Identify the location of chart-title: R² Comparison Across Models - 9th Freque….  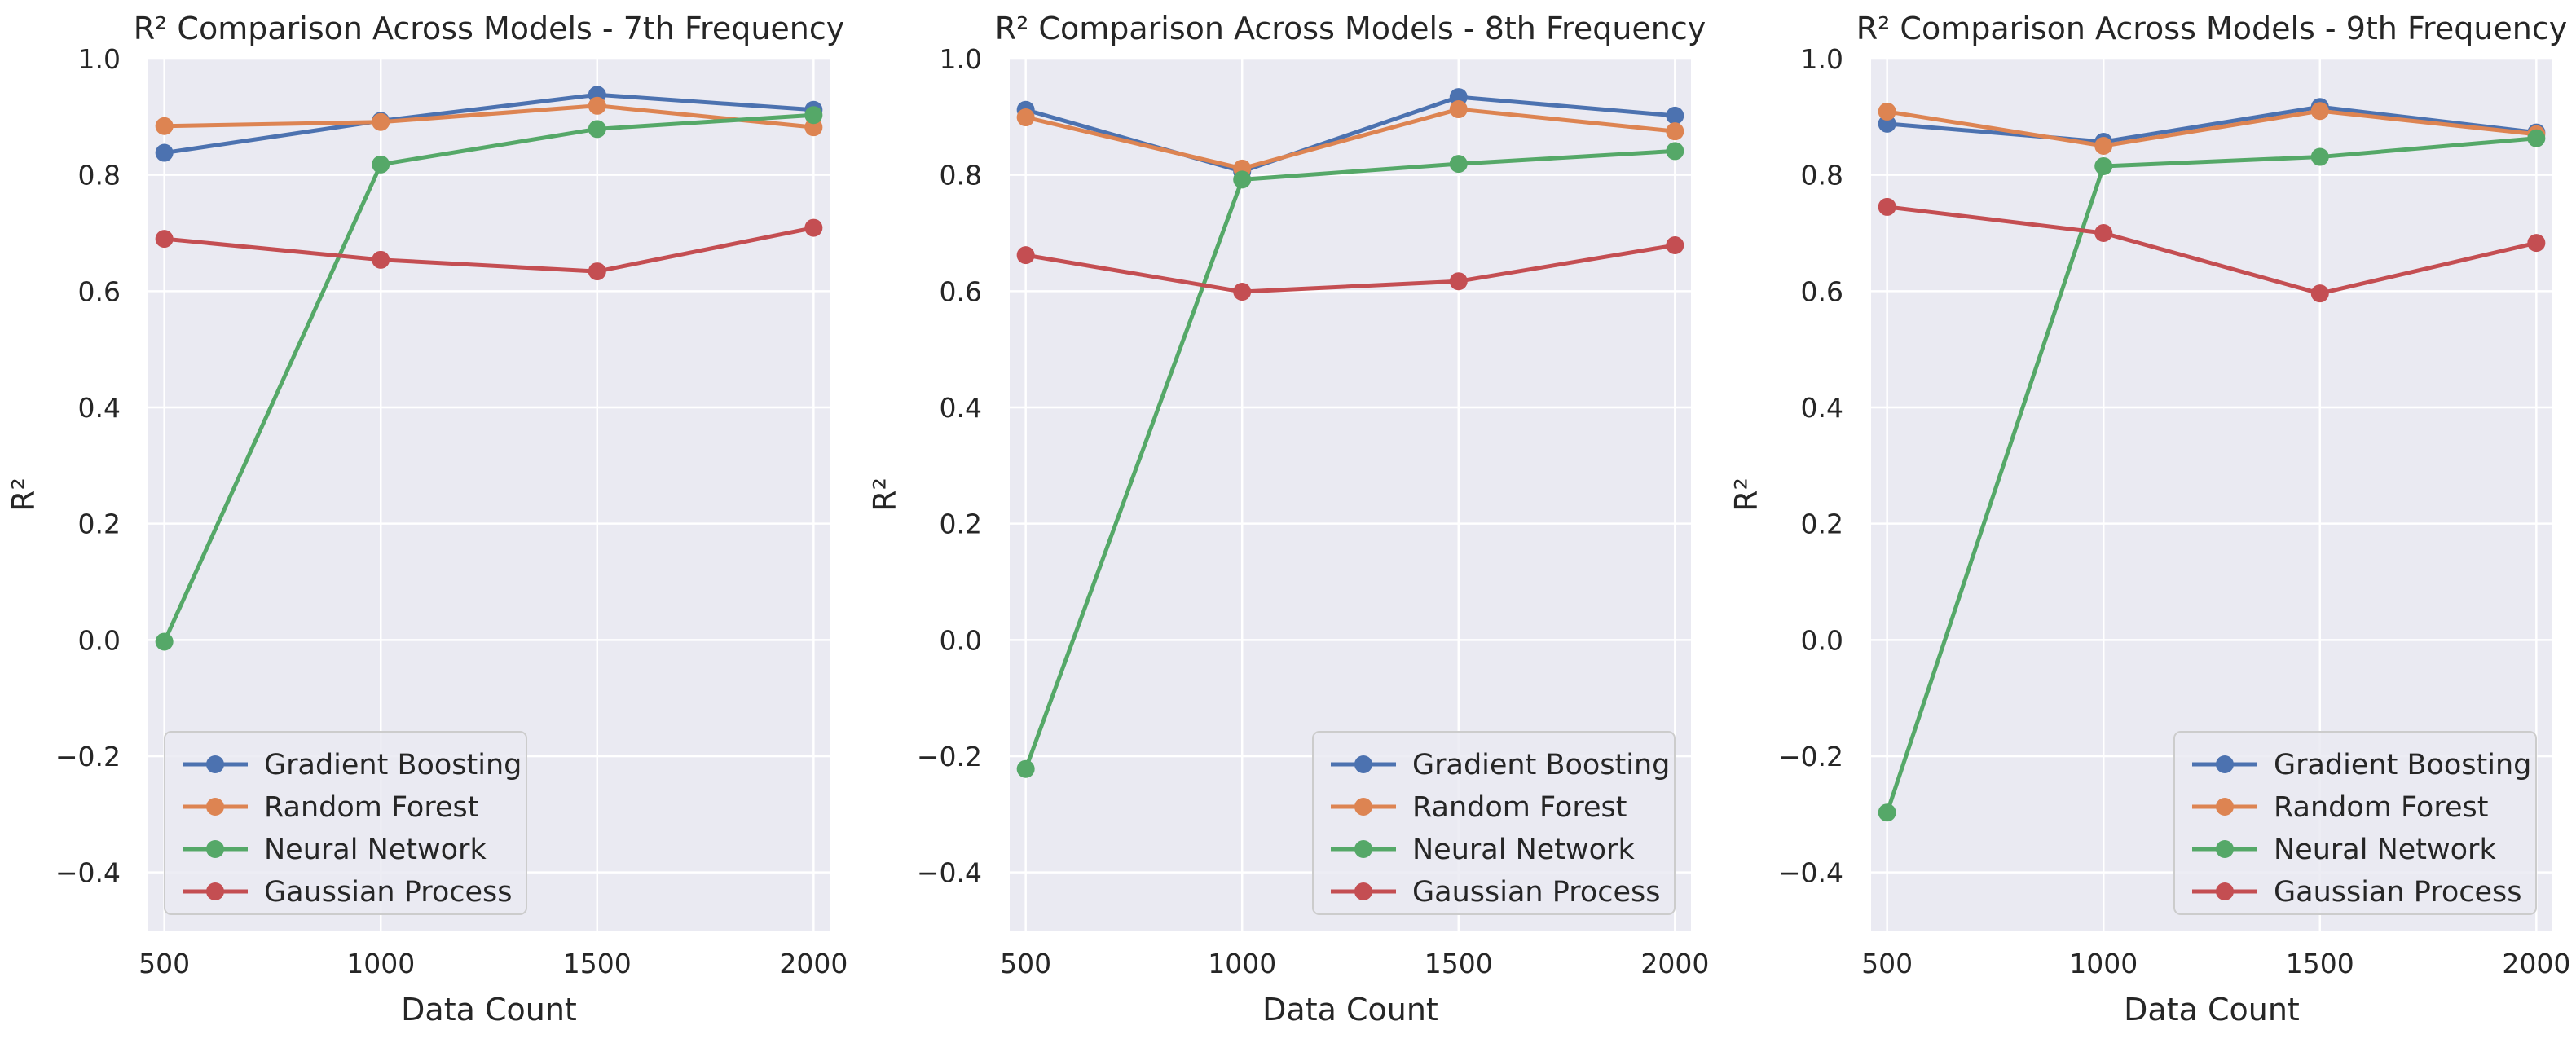
(2212, 28).